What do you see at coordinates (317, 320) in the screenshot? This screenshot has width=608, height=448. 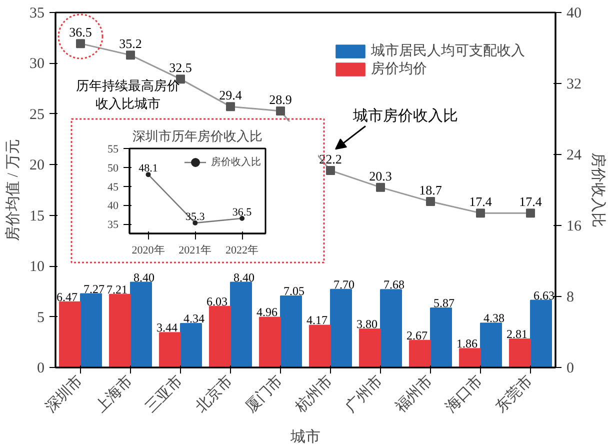 I see `data-label: 4.17` at bounding box center [317, 320].